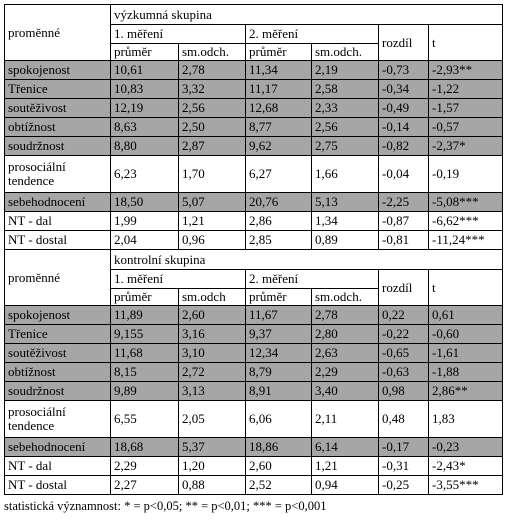 The width and height of the screenshot is (508, 530). I want to click on cell: -2,93**, so click(465, 70).